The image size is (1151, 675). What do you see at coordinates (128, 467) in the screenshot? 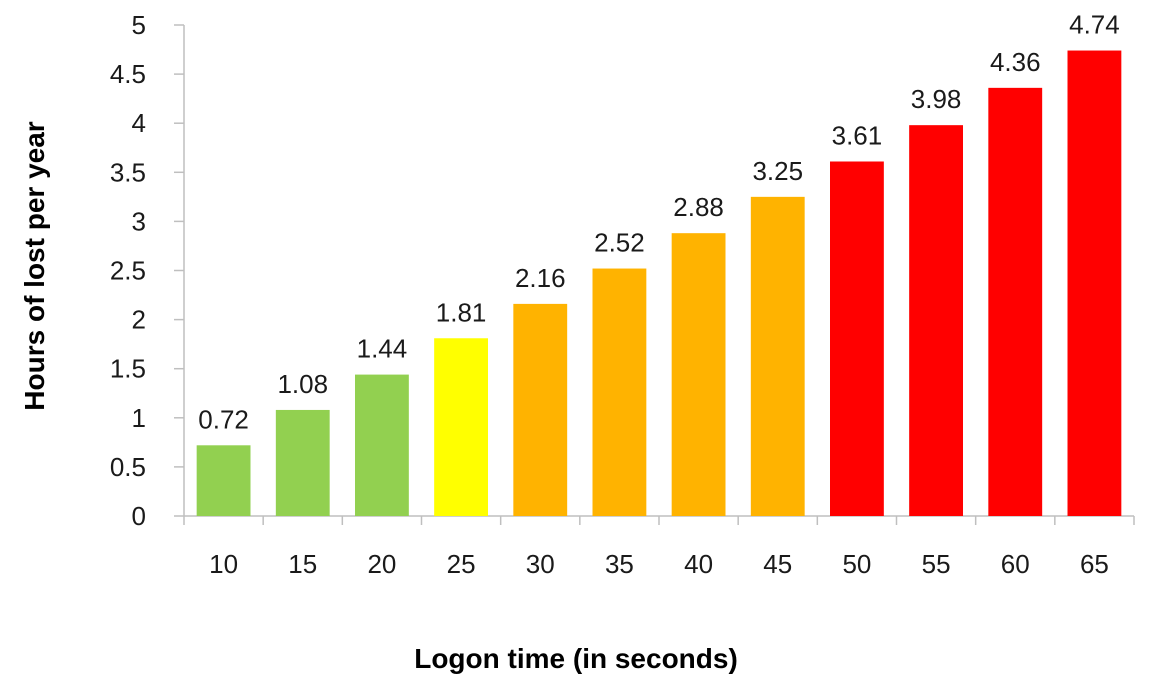
I see `y-tick-label: 0.5` at bounding box center [128, 467].